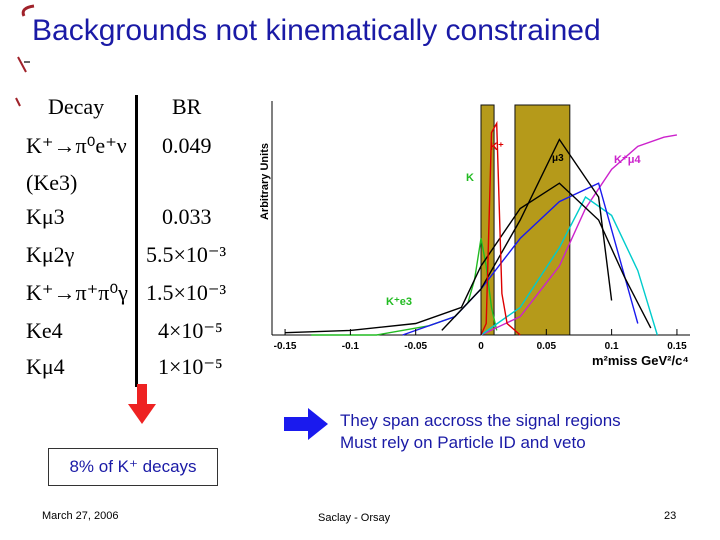 Image resolution: width=720 pixels, height=540 pixels. I want to click on x-tick-label: 0.05, so click(547, 346).